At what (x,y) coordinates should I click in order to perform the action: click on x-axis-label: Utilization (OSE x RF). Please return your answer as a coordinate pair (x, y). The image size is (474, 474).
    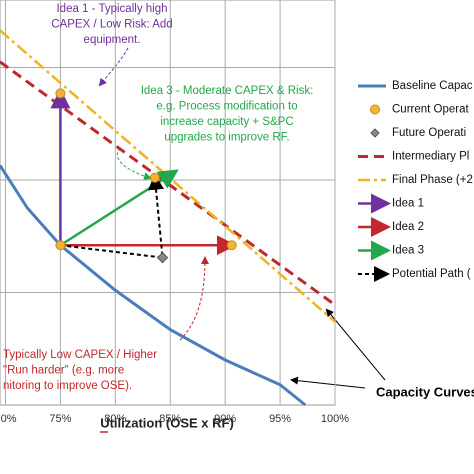
    Looking at the image, I should click on (167, 422).